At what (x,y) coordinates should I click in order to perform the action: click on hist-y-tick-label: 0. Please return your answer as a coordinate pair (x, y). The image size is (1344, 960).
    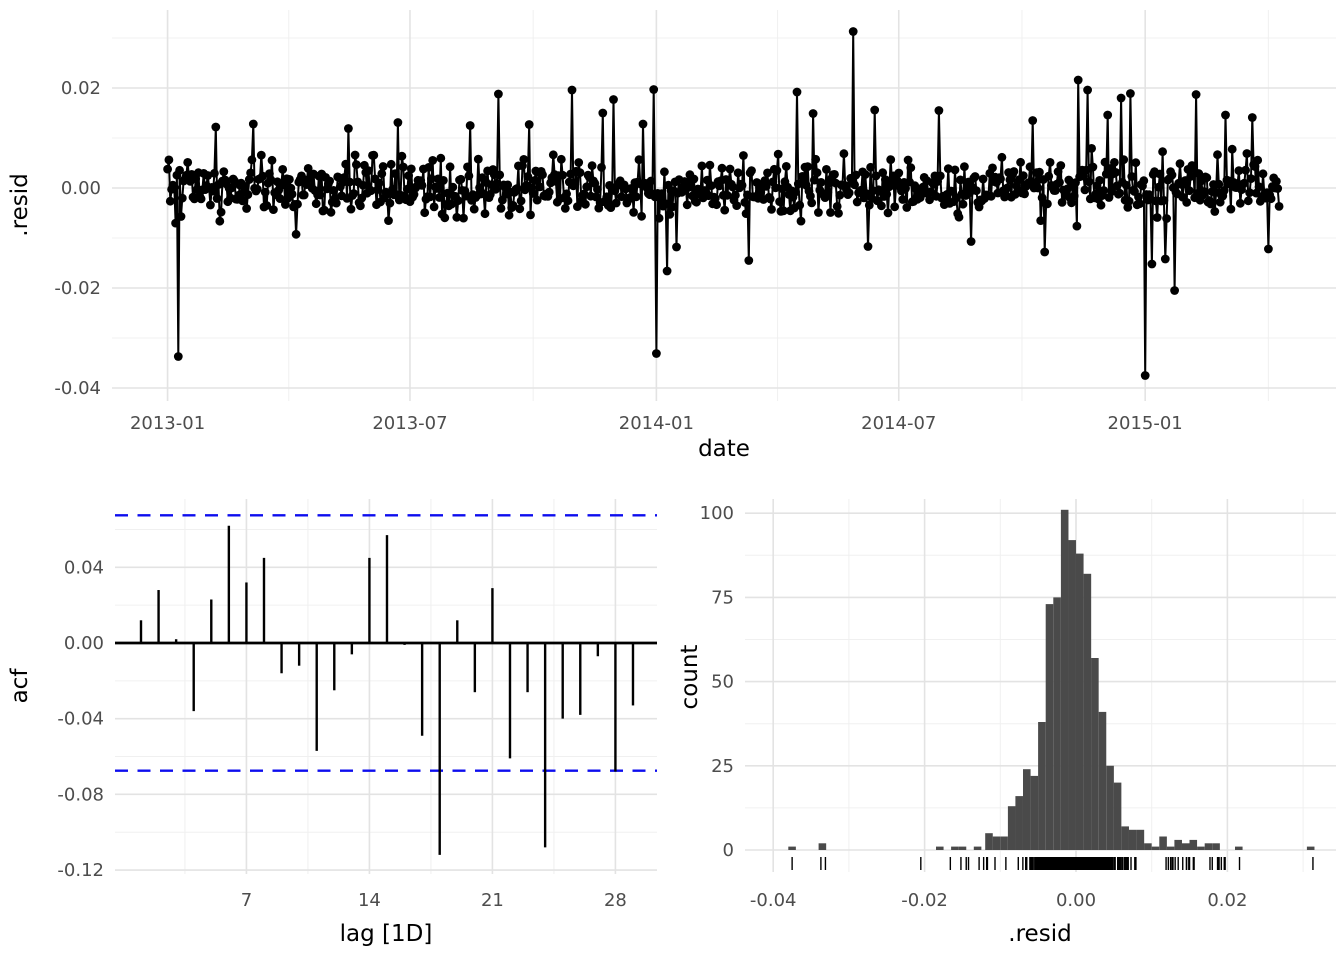
    Looking at the image, I should click on (728, 850).